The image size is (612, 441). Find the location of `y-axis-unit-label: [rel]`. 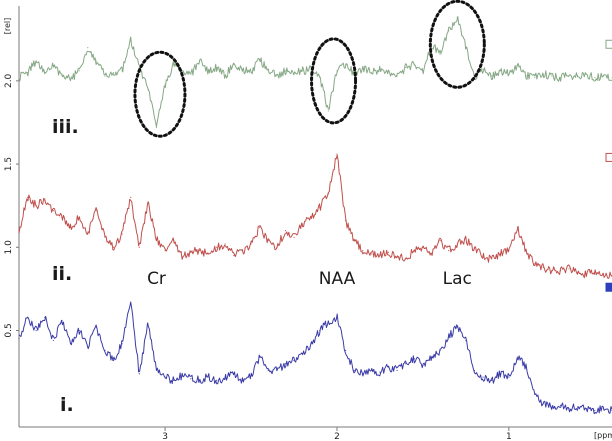

y-axis-unit-label: [rel] is located at coordinates (7, 26).